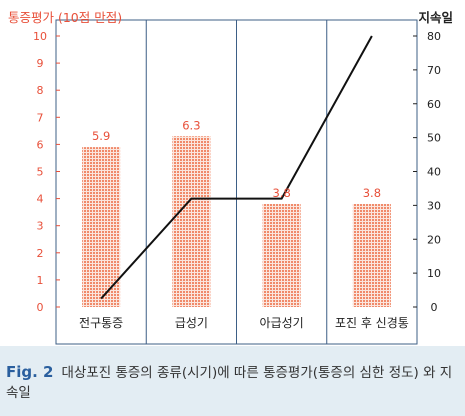 This screenshot has width=465, height=416. I want to click on left-tick-label: 9, so click(40, 63).